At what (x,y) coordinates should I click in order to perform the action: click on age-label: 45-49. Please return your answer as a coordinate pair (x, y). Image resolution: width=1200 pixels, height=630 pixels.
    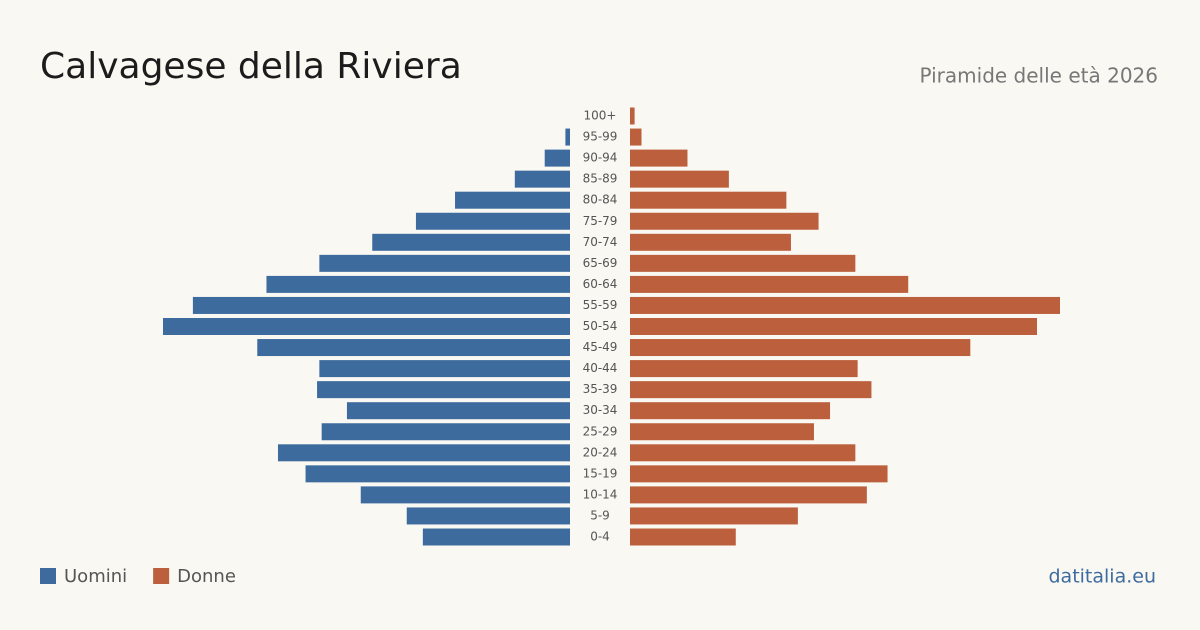
    Looking at the image, I should click on (600, 347).